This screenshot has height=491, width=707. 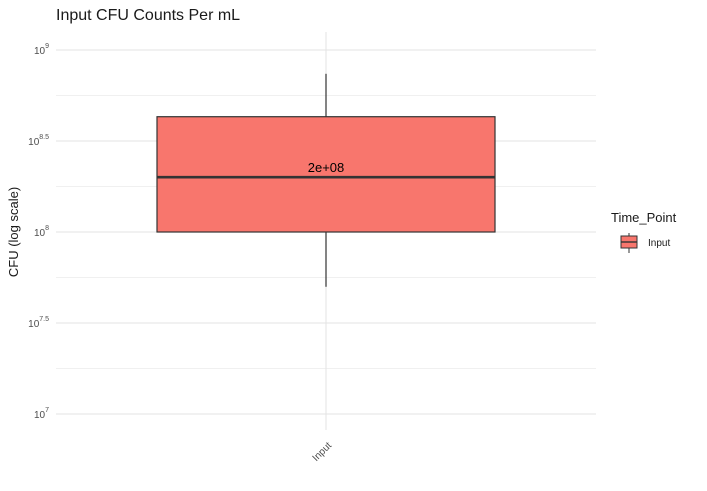 What do you see at coordinates (326, 167) in the screenshot?
I see `median-label: 2e+08` at bounding box center [326, 167].